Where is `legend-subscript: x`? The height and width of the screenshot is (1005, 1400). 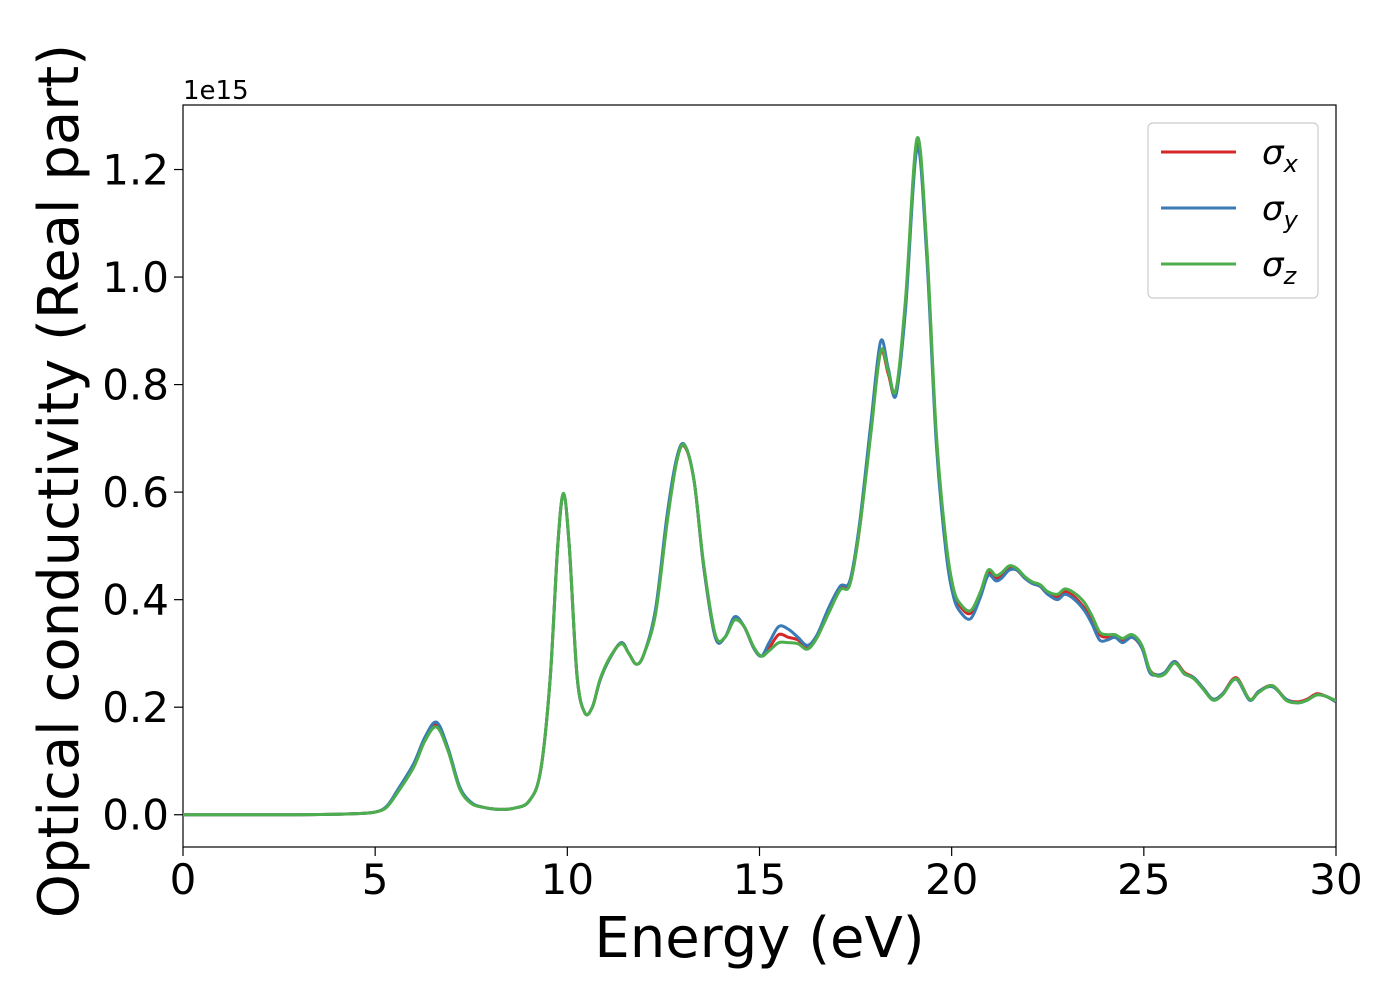
legend-subscript: x is located at coordinates (1291, 164).